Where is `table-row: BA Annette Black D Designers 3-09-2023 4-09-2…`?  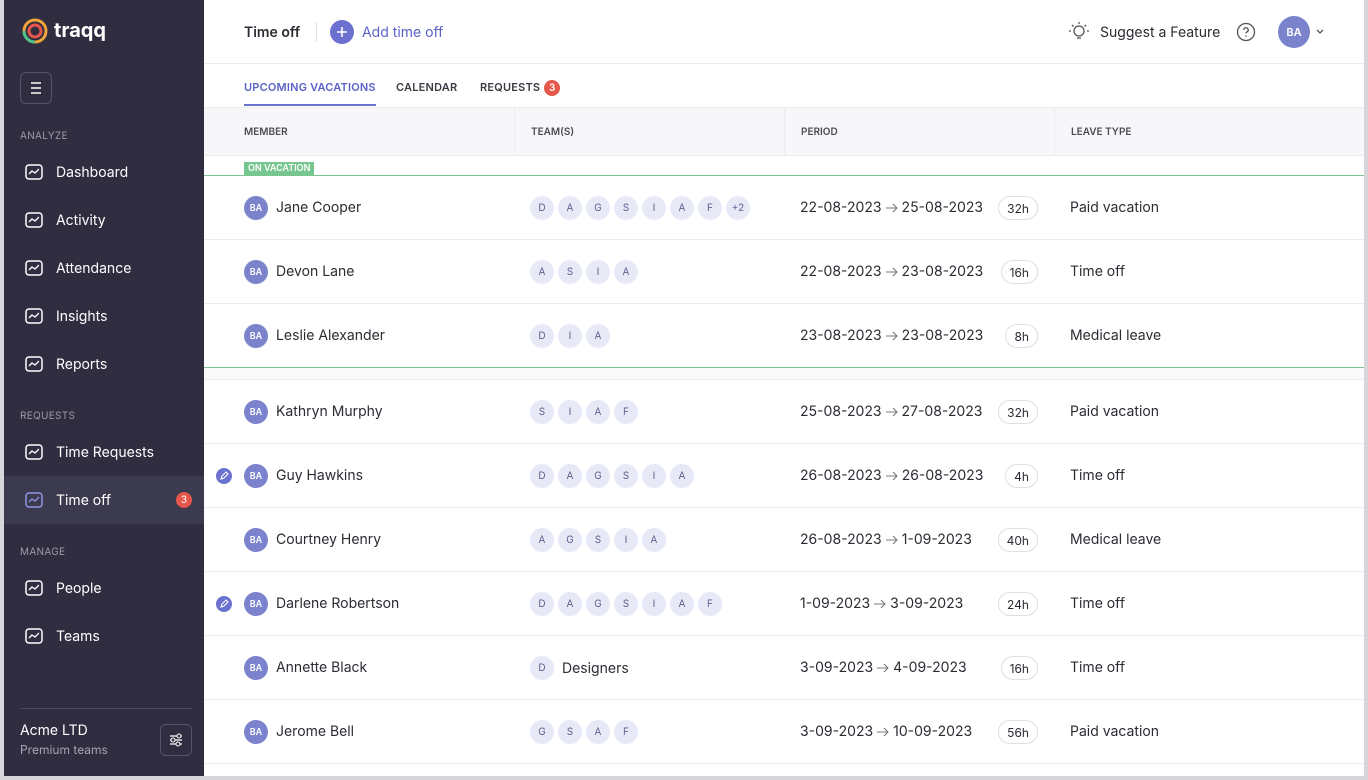
table-row: BA Annette Black D Designers 3-09-2023 4-09-2… is located at coordinates (784, 668).